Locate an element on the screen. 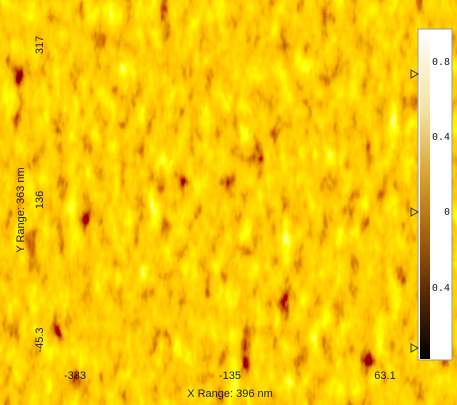 The image size is (457, 405). colorbar is located at coordinates (425, 194).